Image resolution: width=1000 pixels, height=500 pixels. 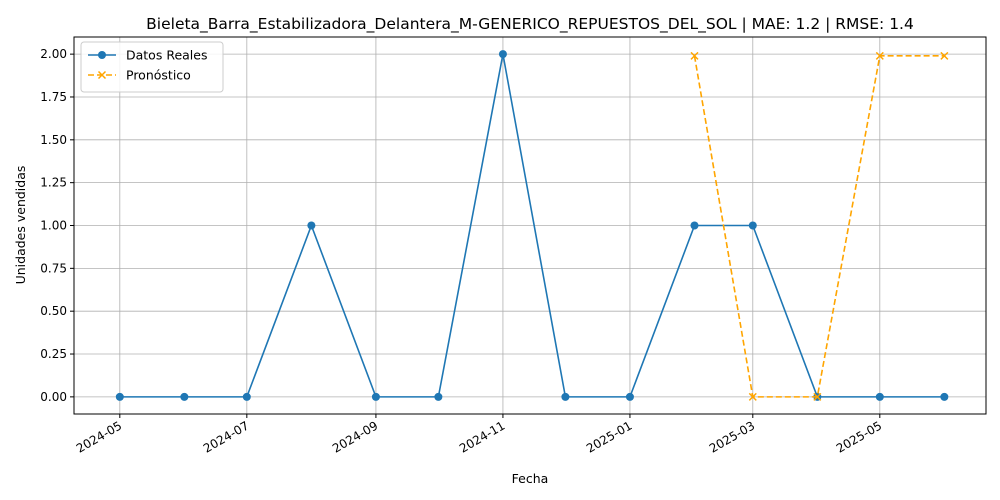 What do you see at coordinates (53, 354) in the screenshot?
I see `y-tick-label: 0.25` at bounding box center [53, 354].